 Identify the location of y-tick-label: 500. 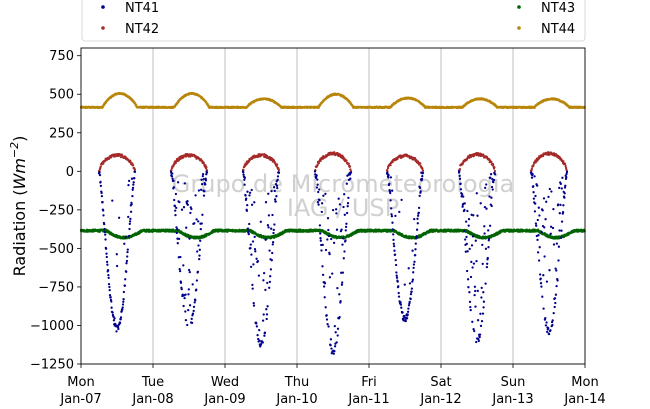
(61, 95).